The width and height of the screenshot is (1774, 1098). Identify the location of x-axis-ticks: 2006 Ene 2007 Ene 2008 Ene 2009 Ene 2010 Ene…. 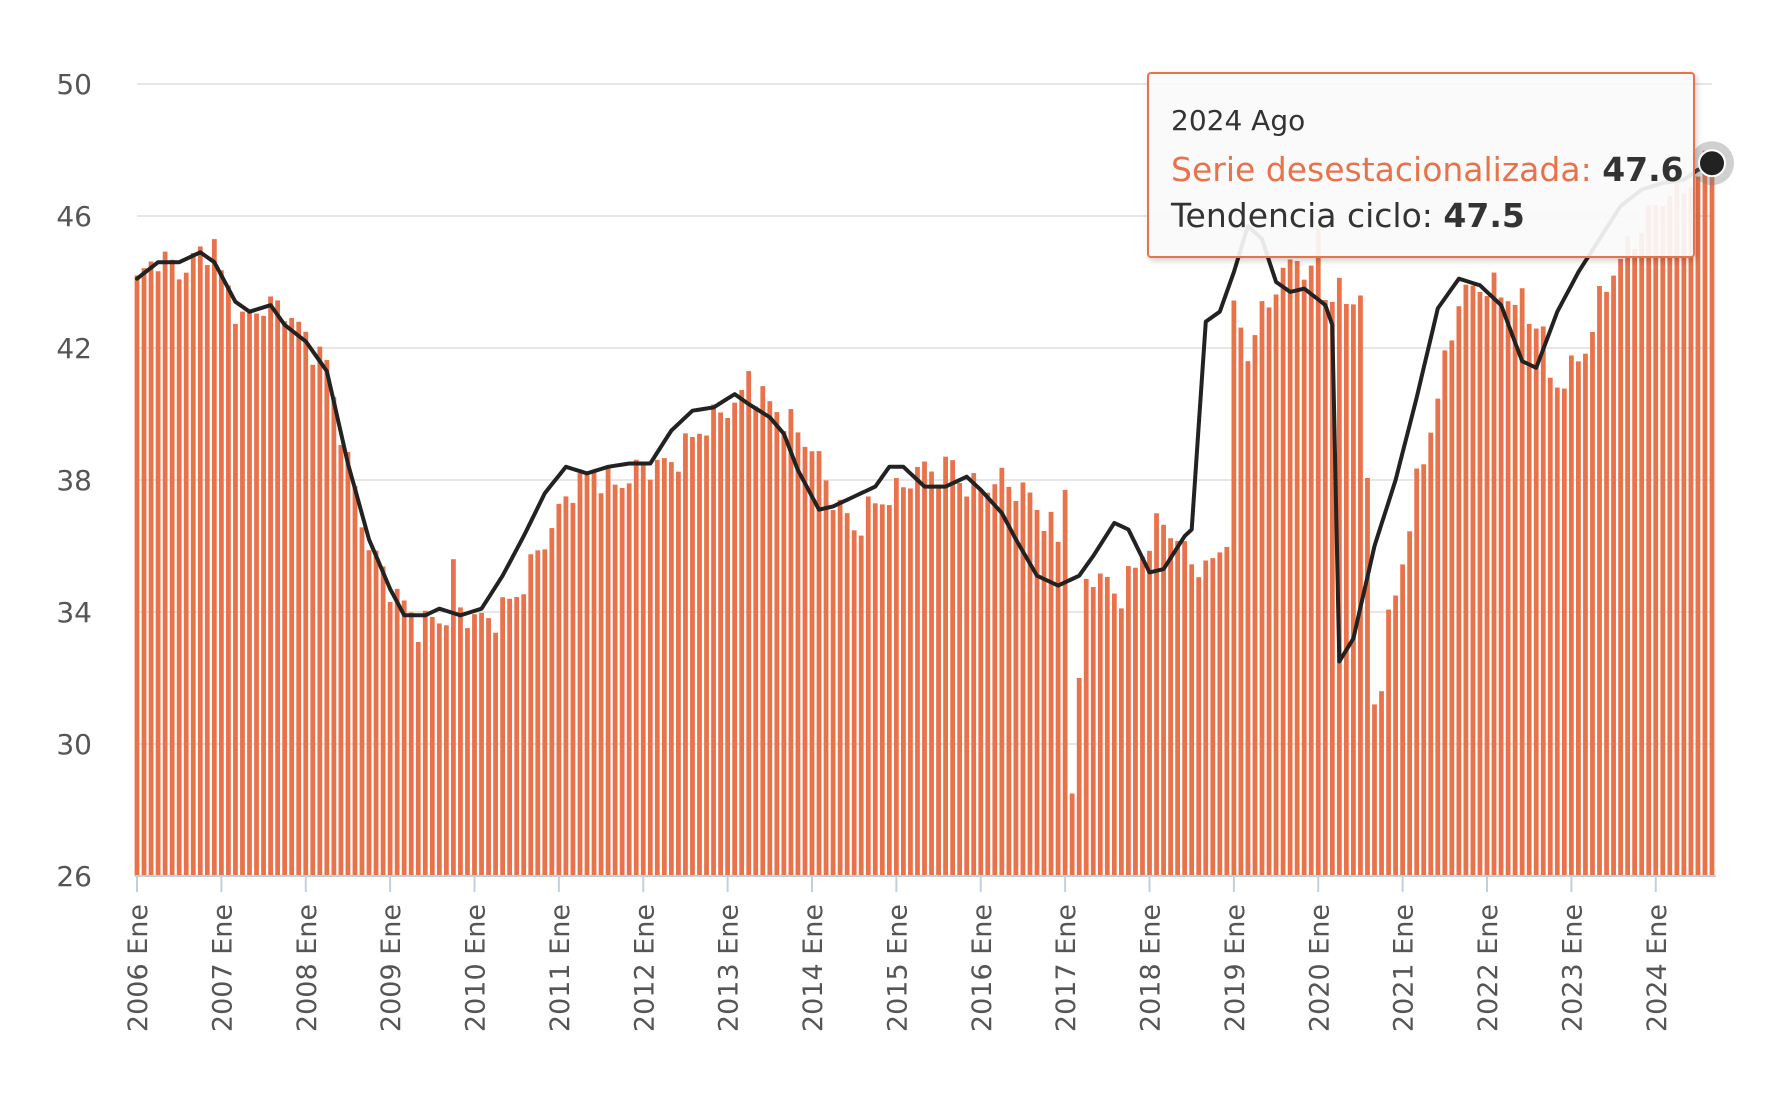
(898, 954).